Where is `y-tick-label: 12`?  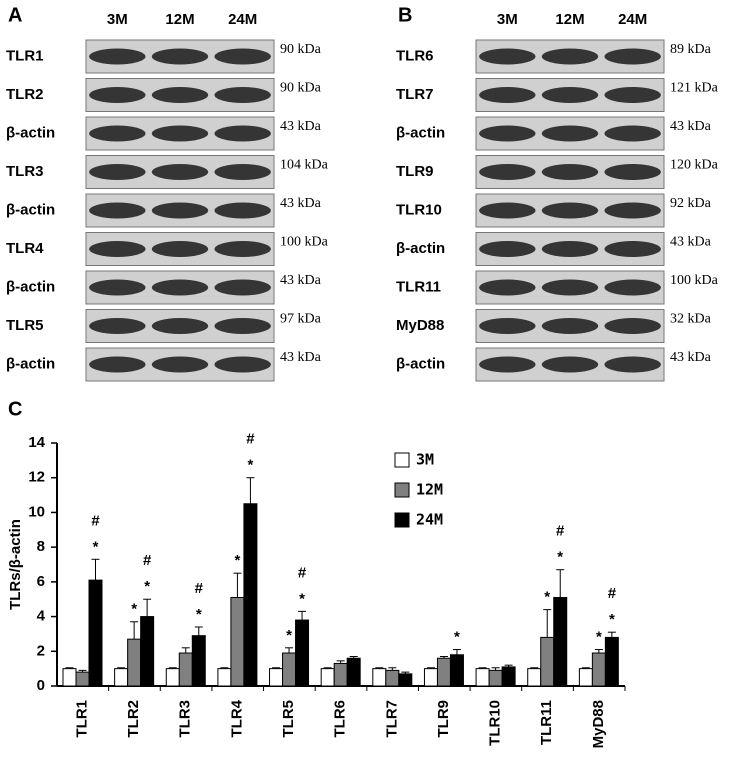
y-tick-label: 12 is located at coordinates (36, 477).